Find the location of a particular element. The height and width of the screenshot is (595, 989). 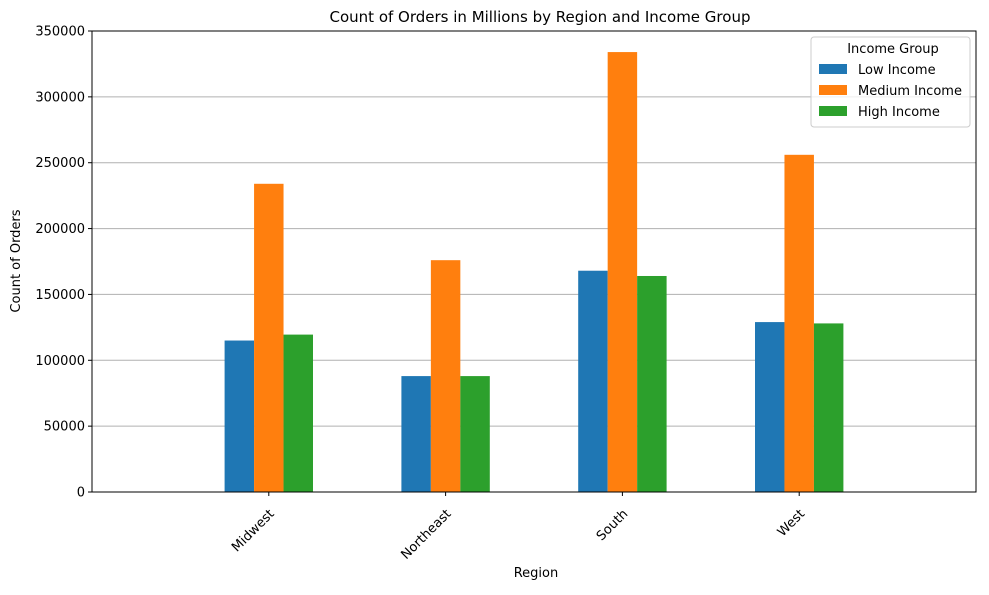

legend-label: Medium Income is located at coordinates (910, 91).